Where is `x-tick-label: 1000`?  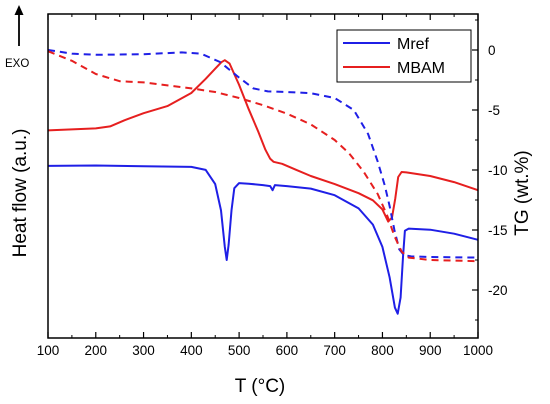 x-tick-label: 1000 is located at coordinates (478, 350).